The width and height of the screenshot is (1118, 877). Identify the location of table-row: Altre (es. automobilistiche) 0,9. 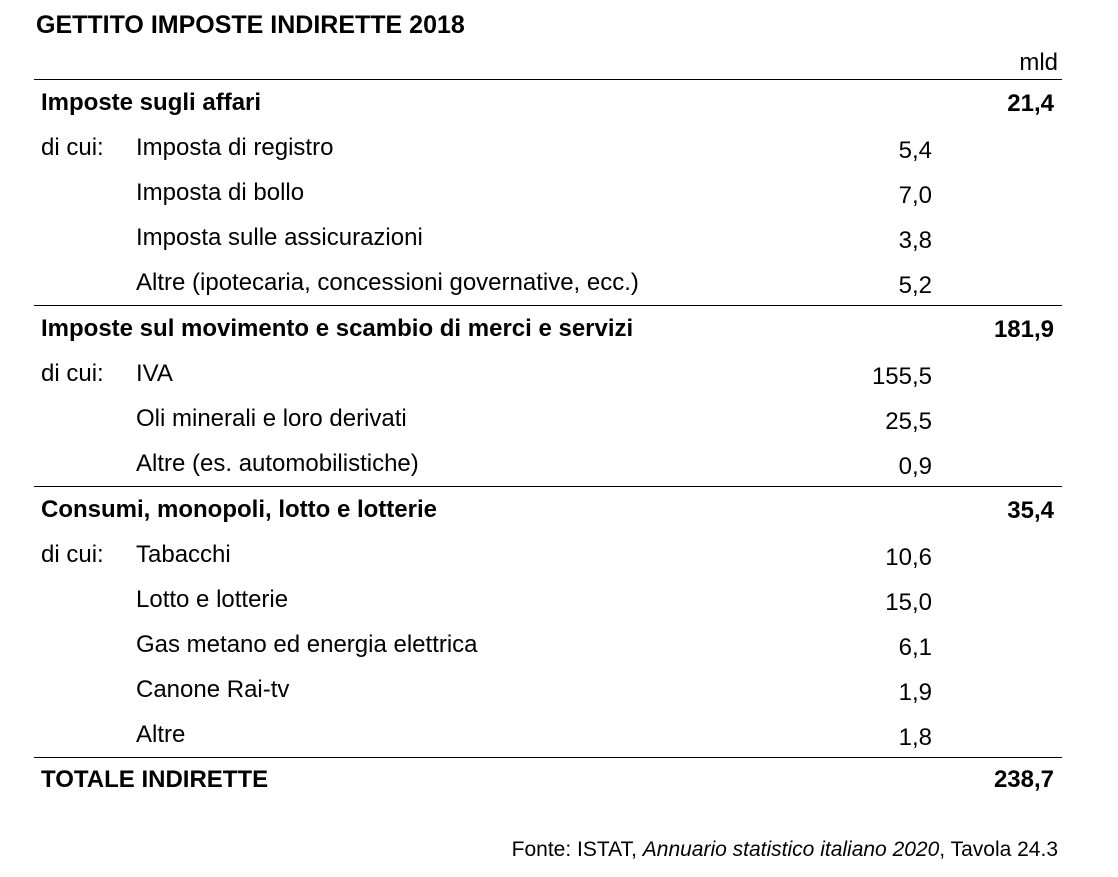
(548, 463).